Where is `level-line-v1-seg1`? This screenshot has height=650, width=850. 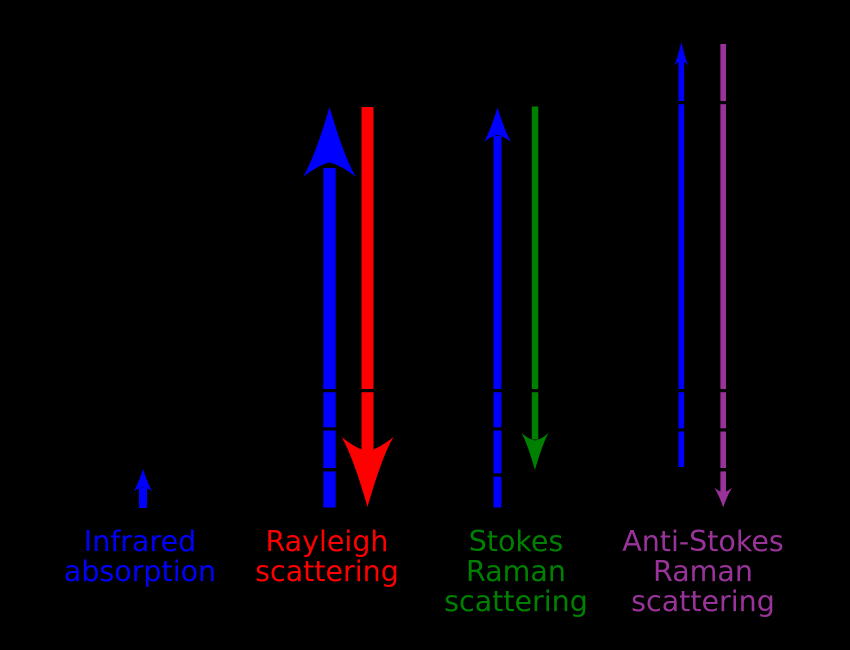 level-line-v1-seg1 is located at coordinates (329, 470).